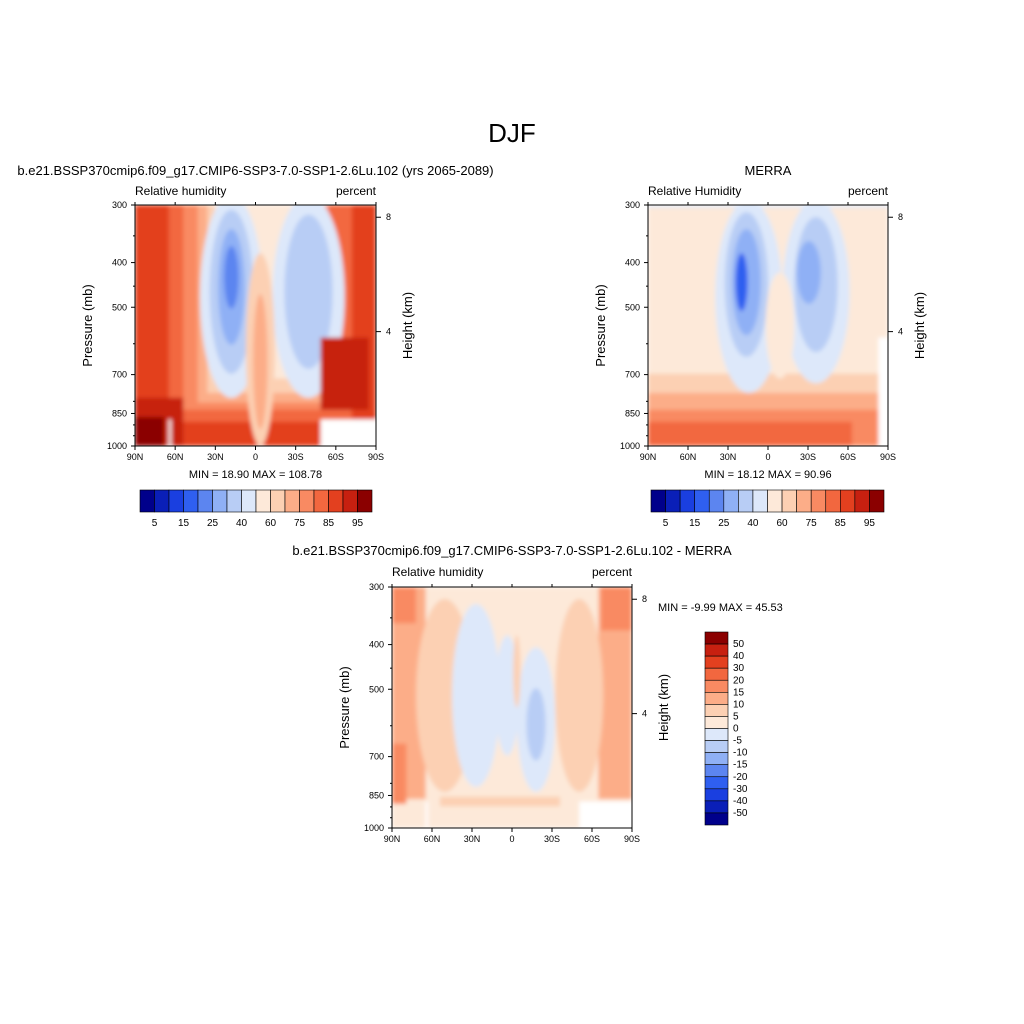  I want to click on panel-title: MERRA, so click(768, 170).